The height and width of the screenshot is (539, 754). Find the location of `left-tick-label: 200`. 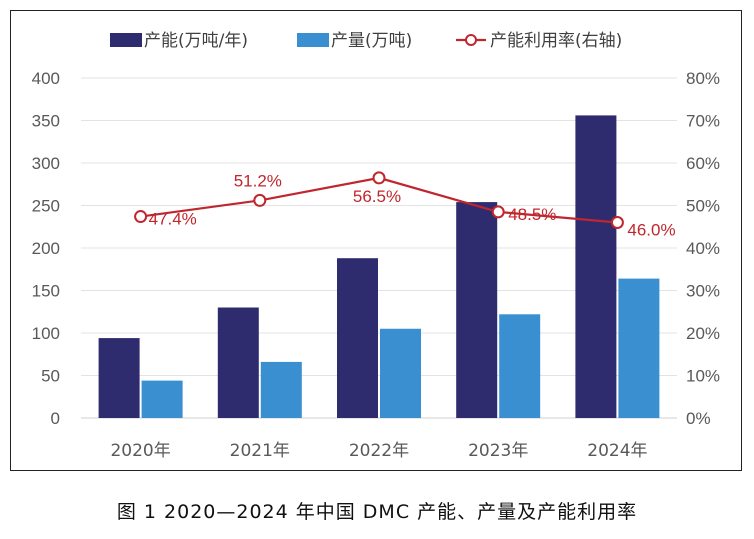

left-tick-label: 200 is located at coordinates (46, 248).